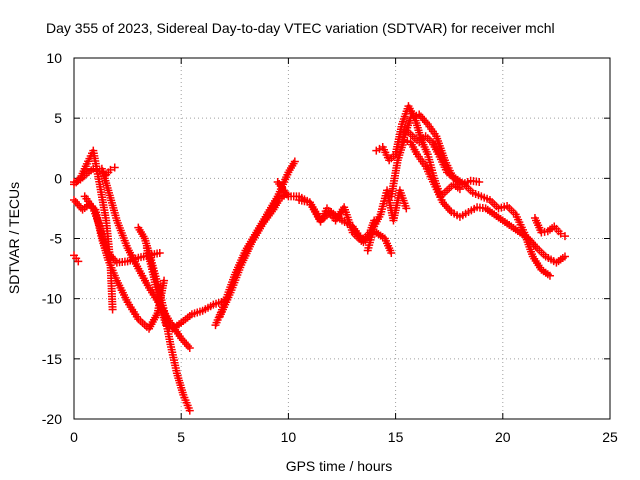 The height and width of the screenshot is (480, 640). What do you see at coordinates (54, 58) in the screenshot?
I see `y-tick-label: 10` at bounding box center [54, 58].